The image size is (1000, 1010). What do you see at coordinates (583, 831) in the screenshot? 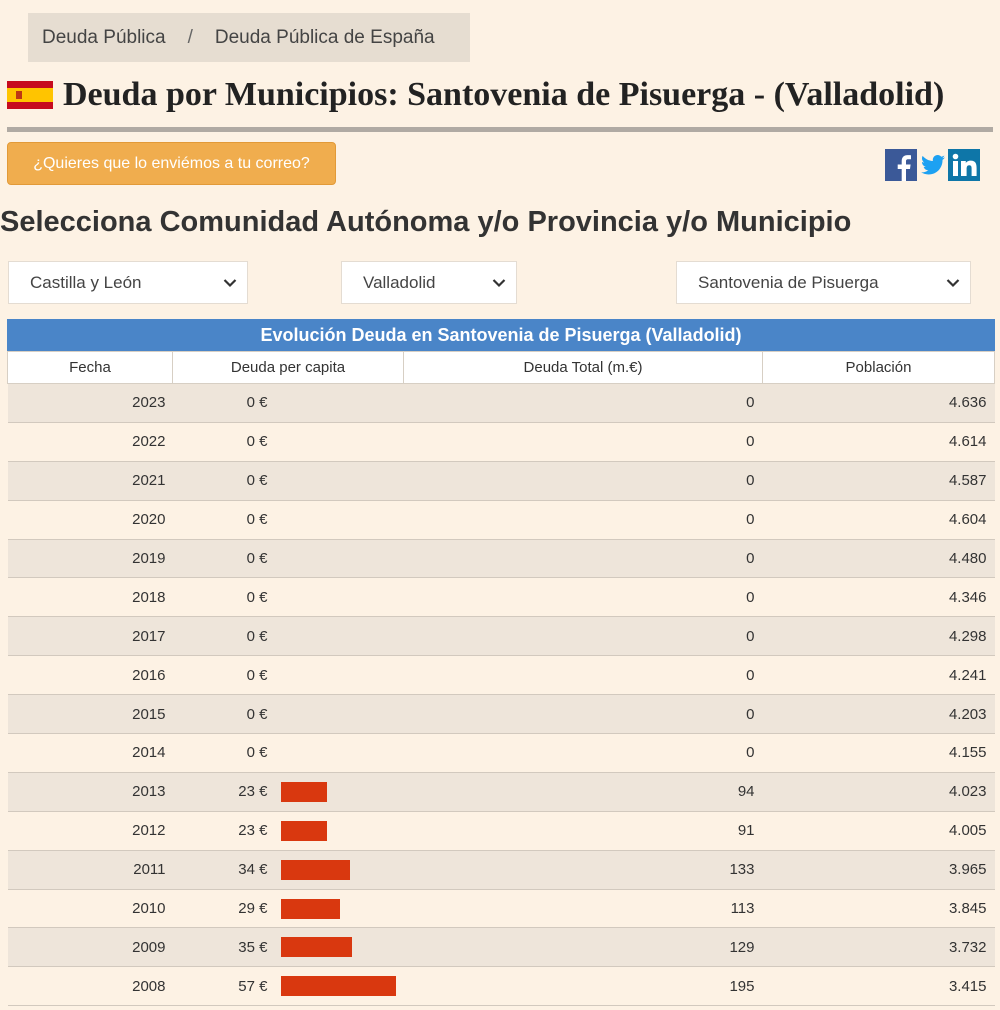
I see `cell-total: 91` at bounding box center [583, 831].